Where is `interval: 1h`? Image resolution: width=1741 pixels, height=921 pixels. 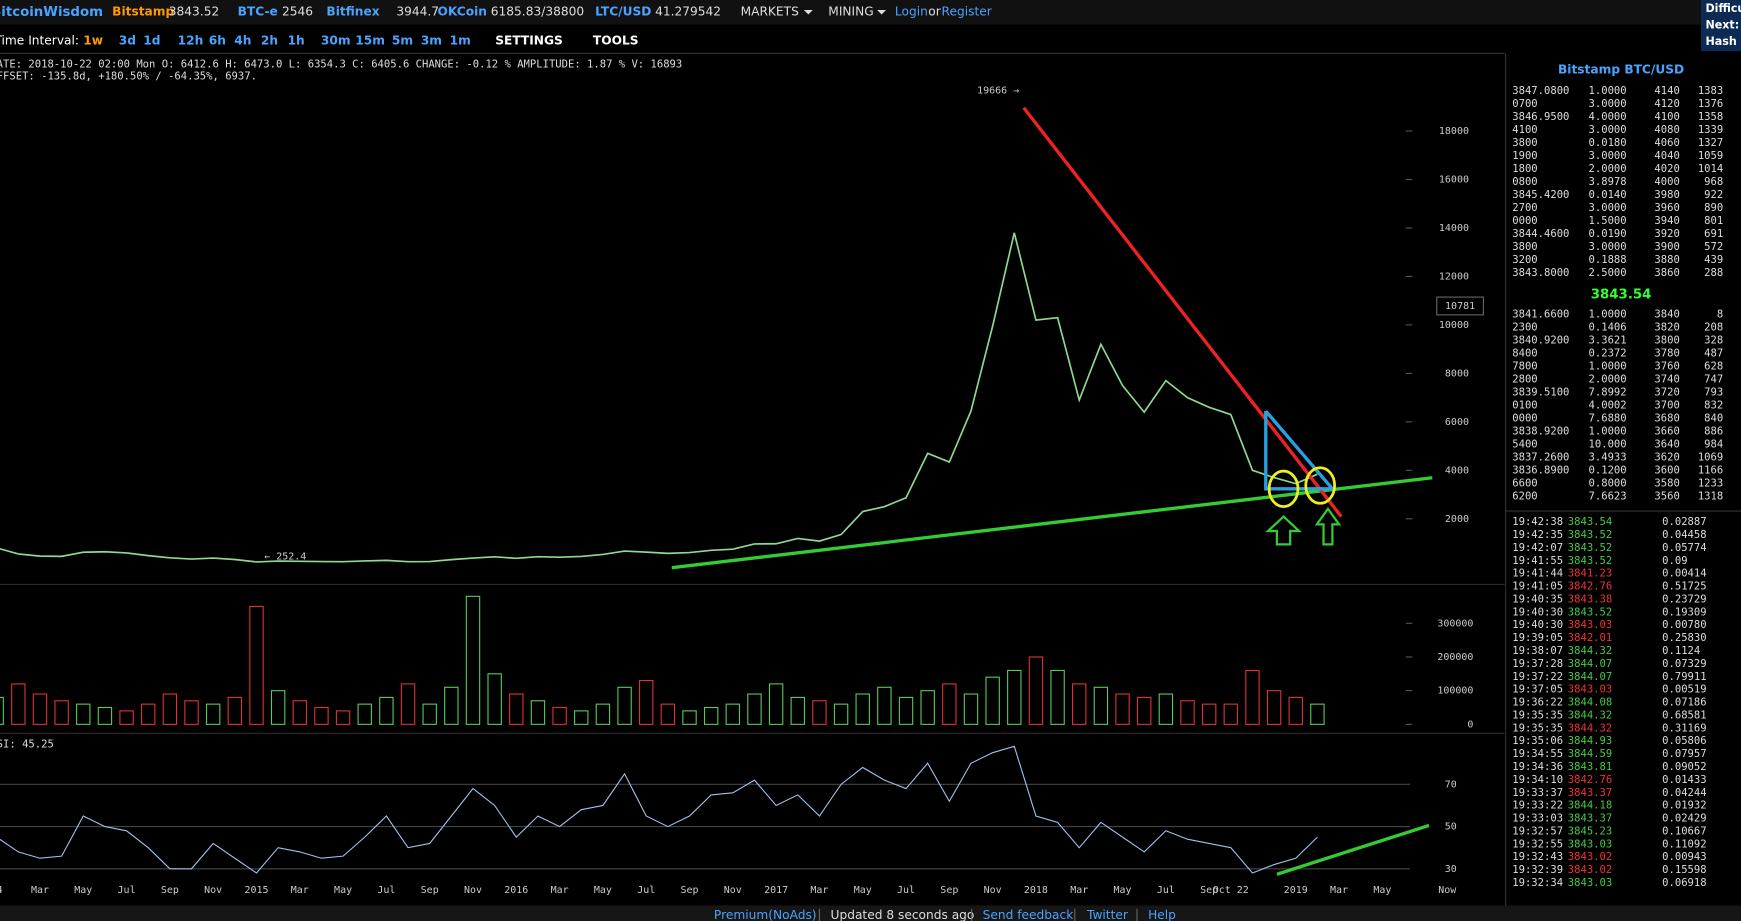
interval: 1h is located at coordinates (296, 41).